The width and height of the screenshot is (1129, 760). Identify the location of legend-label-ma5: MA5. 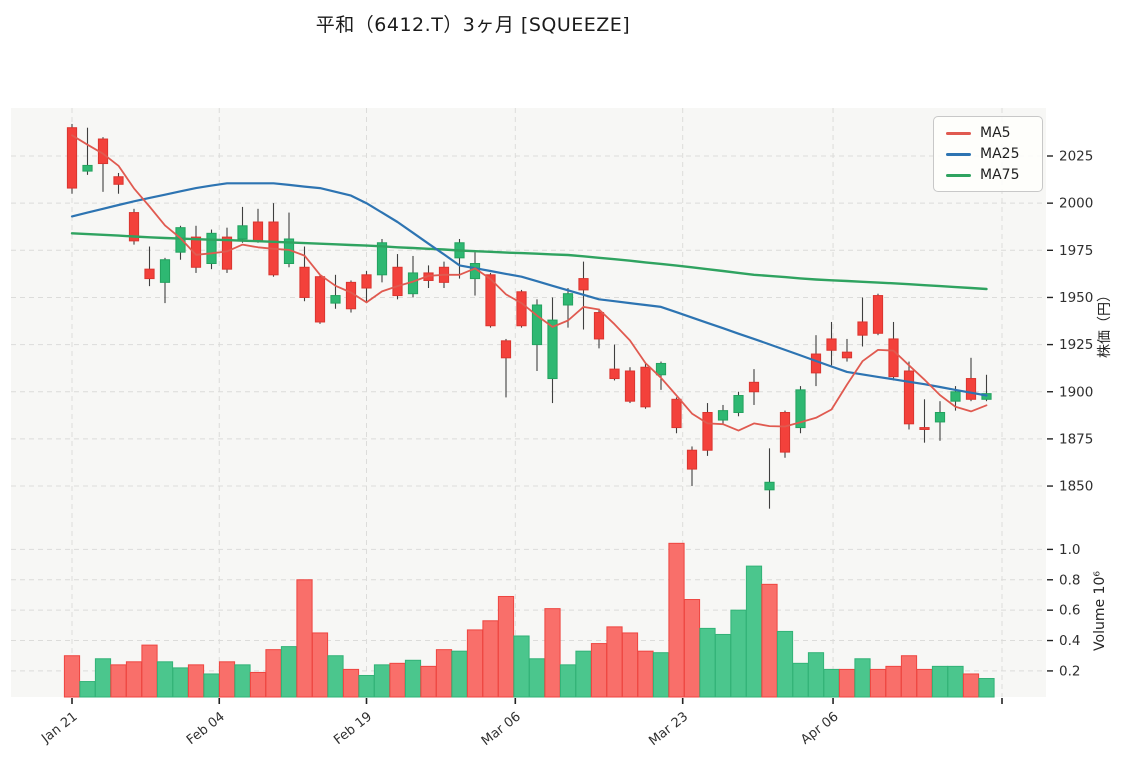
(995, 133).